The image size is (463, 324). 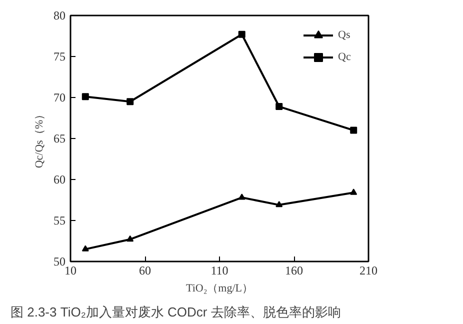 I want to click on legend-label: Qs, so click(x=345, y=35).